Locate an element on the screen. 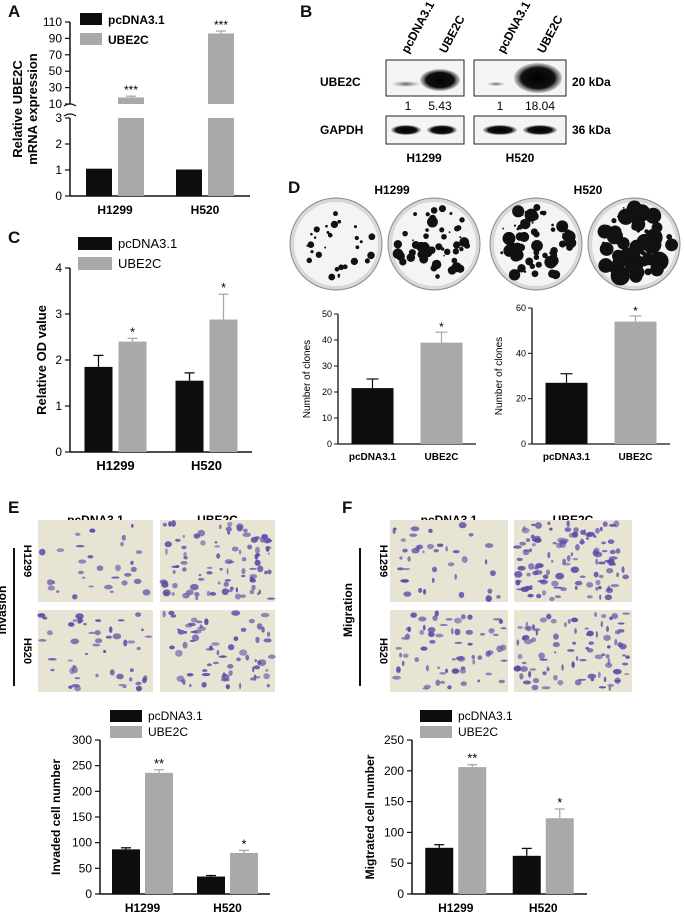 The width and height of the screenshot is (685, 919). blot-kda-label: 36 kDa is located at coordinates (591, 130).